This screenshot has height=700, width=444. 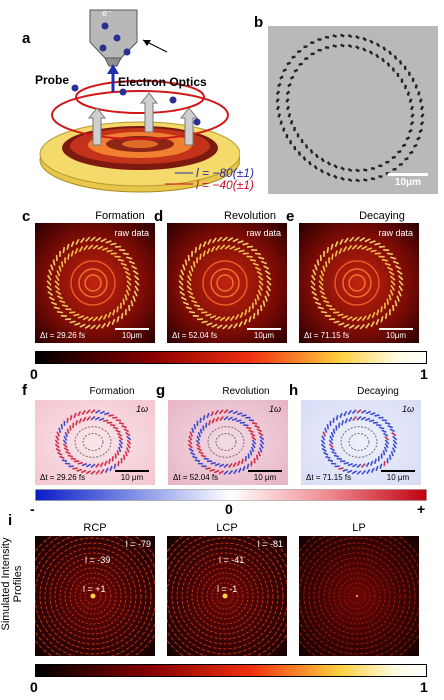 What do you see at coordinates (107, 13) in the screenshot?
I see `electron-symbol: e⁻` at bounding box center [107, 13].